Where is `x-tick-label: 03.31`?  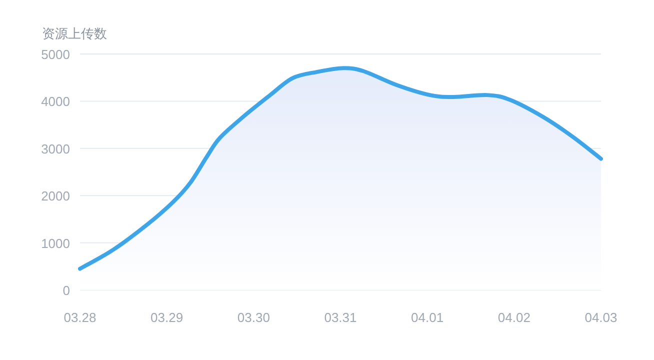 x-tick-label: 03.31 is located at coordinates (340, 317).